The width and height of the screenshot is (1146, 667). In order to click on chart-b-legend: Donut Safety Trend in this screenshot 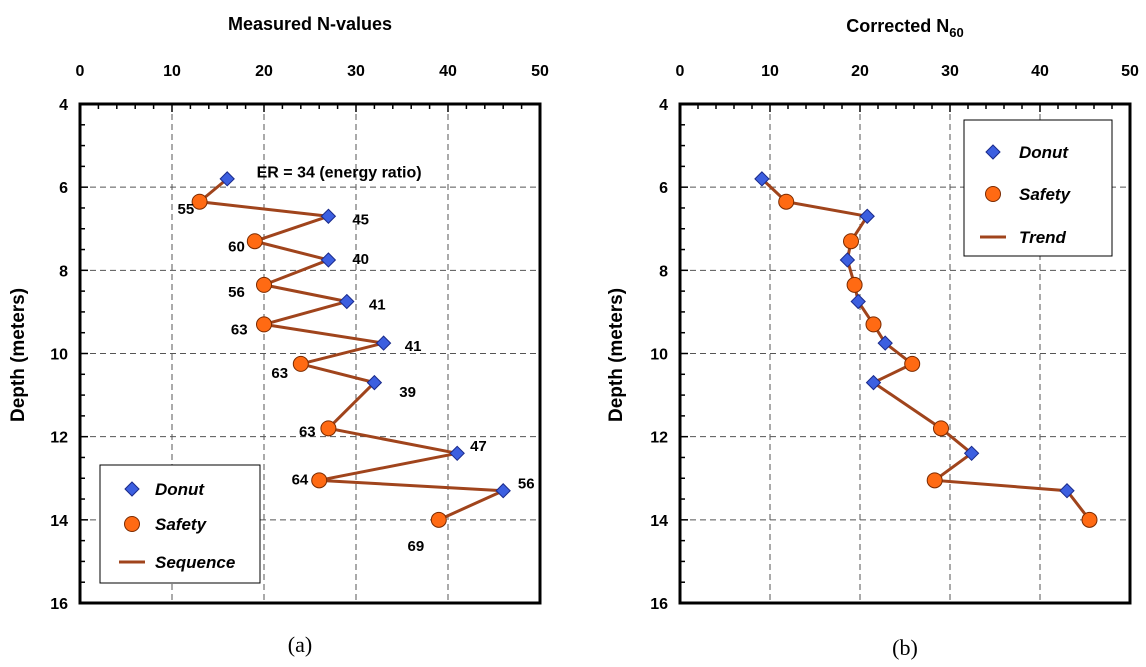, I will do `click(1038, 188)`.